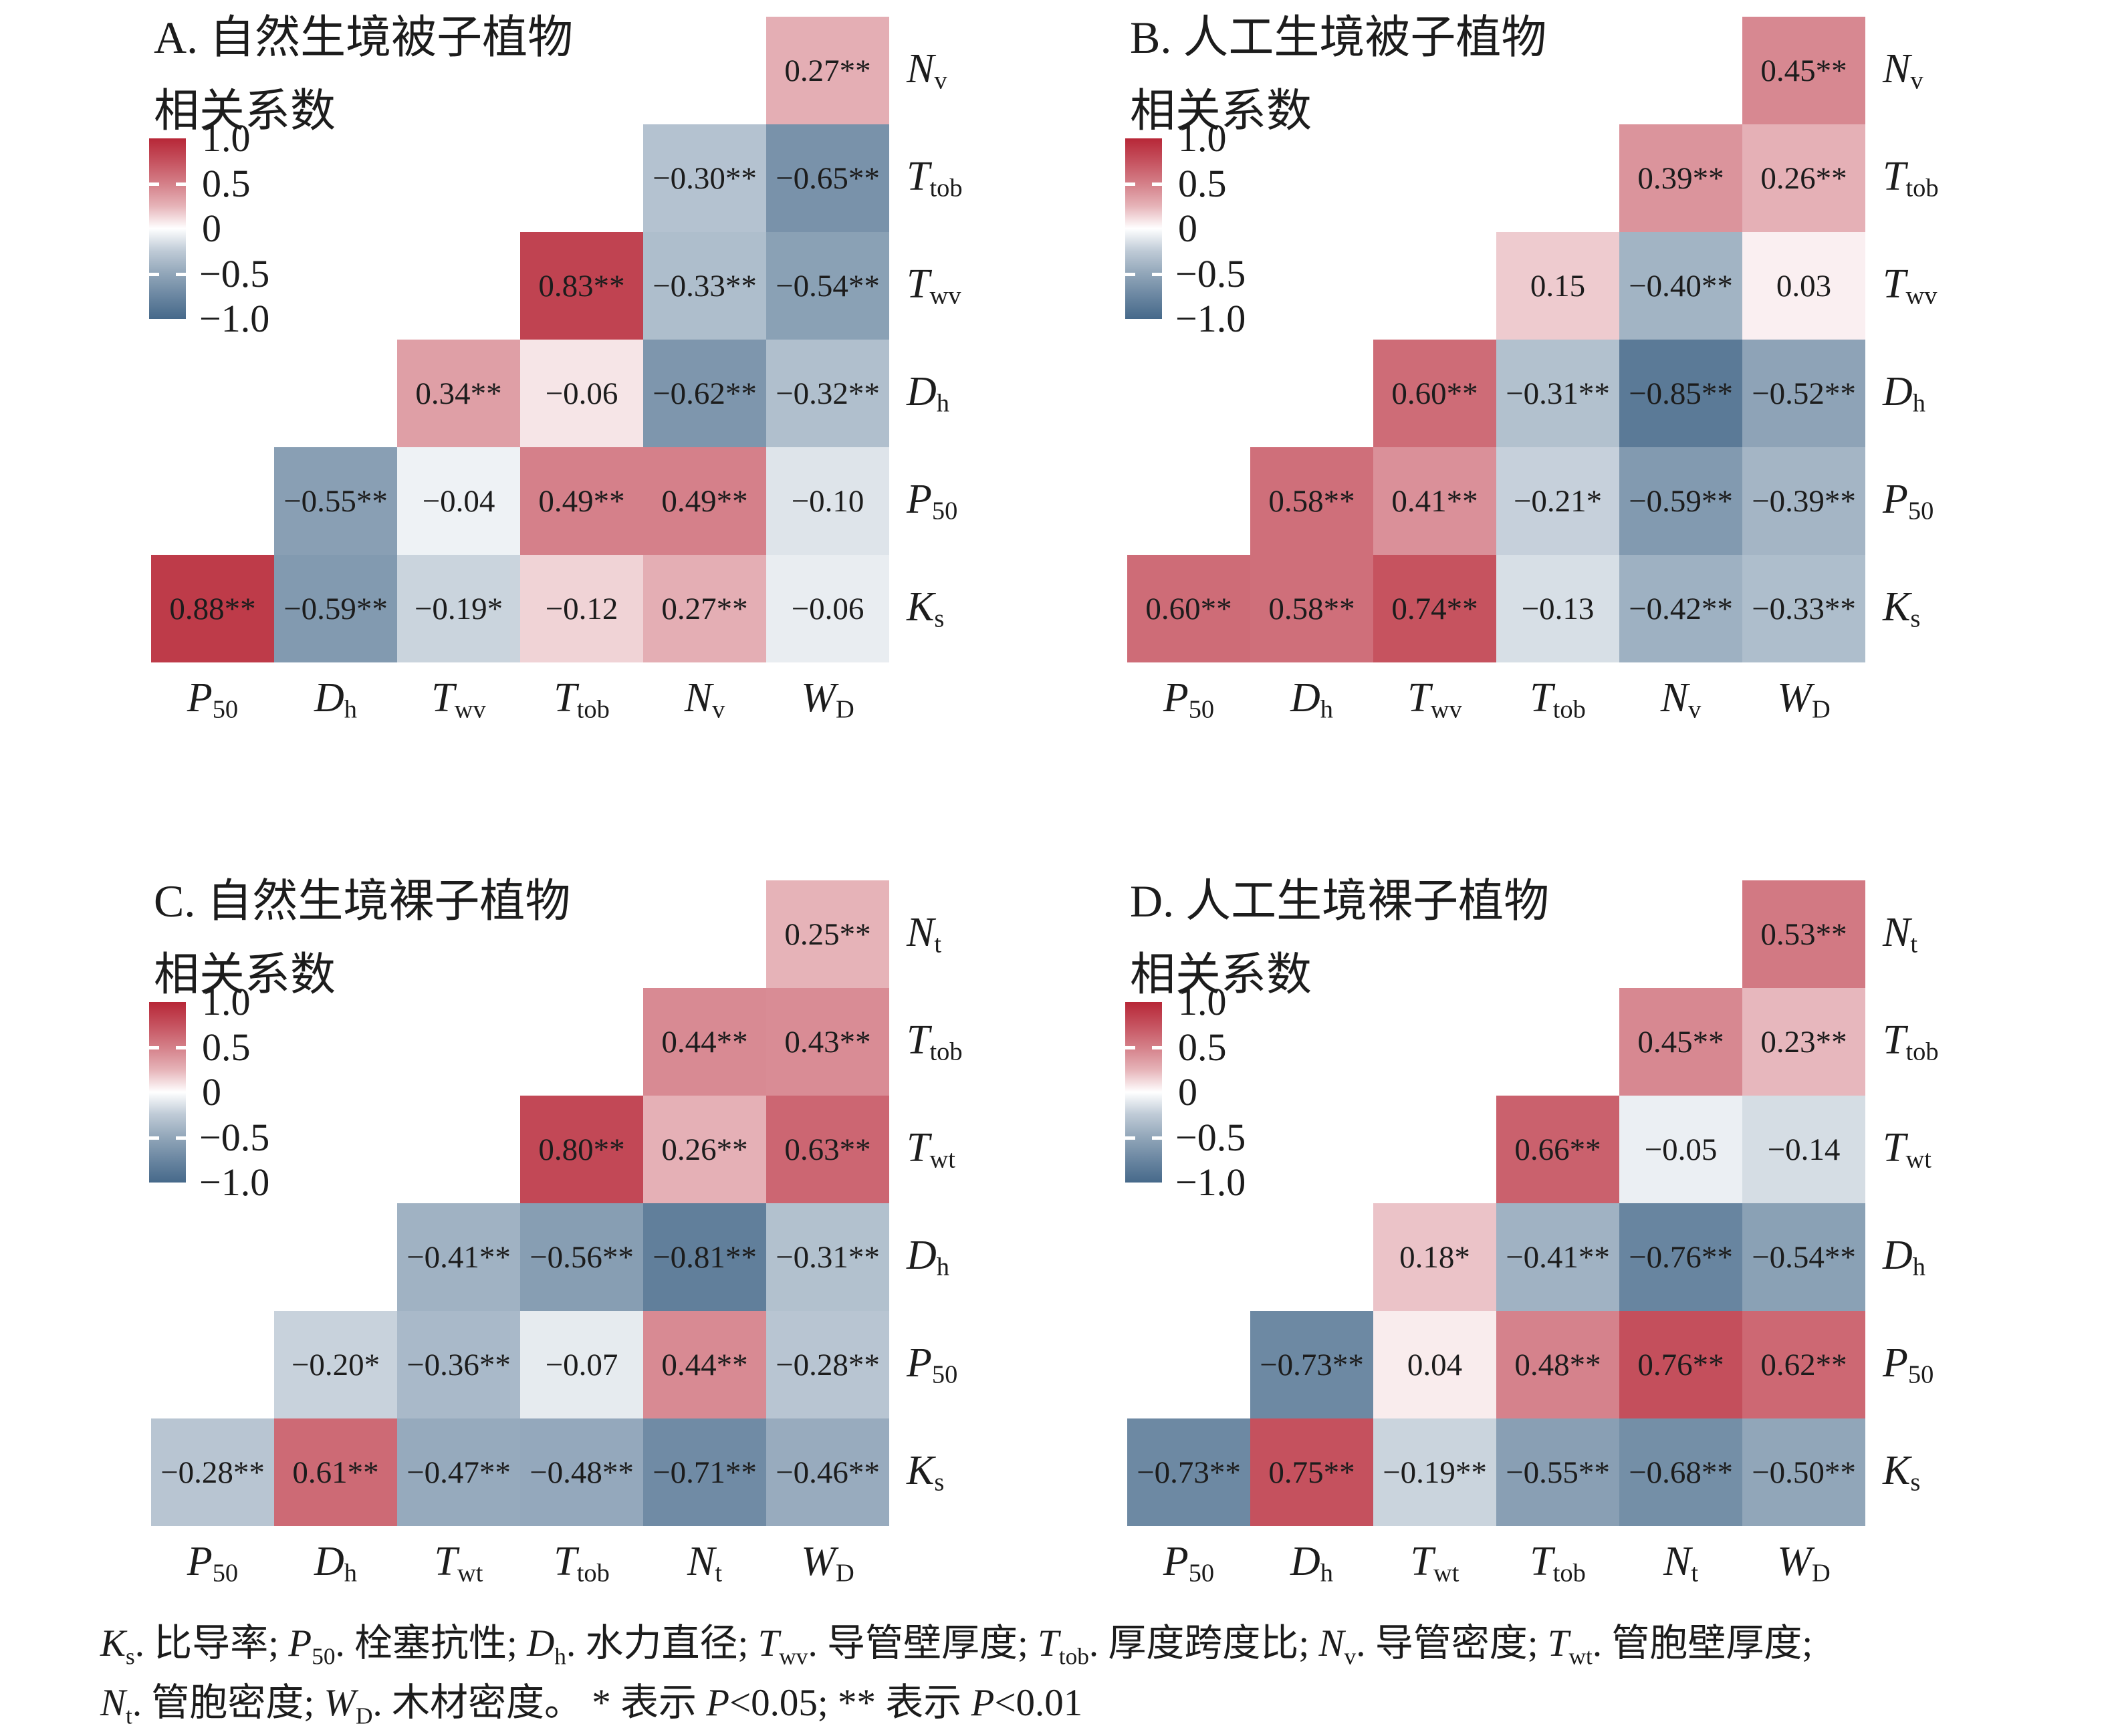 This screenshot has height=1736, width=2106. What do you see at coordinates (1803, 286) in the screenshot?
I see `matrix-cell: 0.03` at bounding box center [1803, 286].